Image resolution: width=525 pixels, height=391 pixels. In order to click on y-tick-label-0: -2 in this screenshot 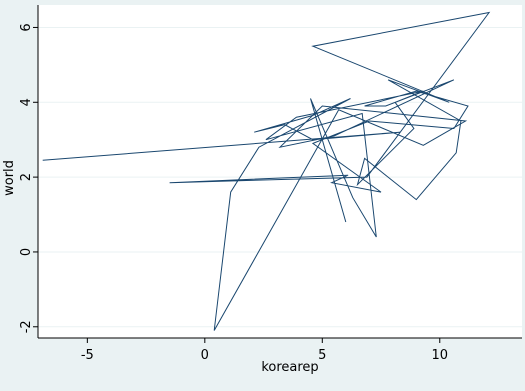, I will do `click(26, 326)`.